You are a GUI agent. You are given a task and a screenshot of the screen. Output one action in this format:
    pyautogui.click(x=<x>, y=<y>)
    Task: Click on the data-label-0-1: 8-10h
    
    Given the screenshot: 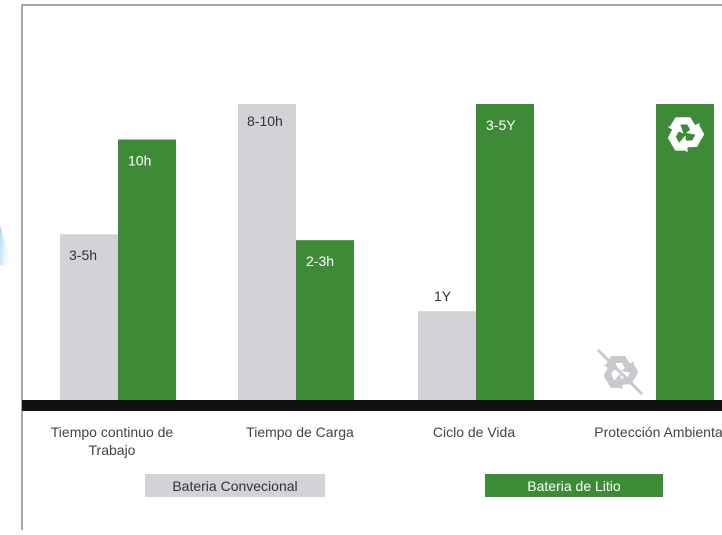 What is the action you would take?
    pyautogui.click(x=265, y=121)
    